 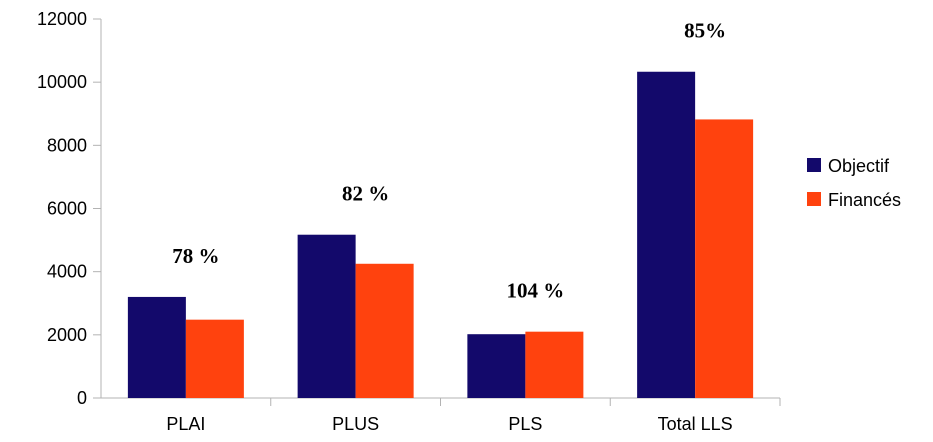 What do you see at coordinates (82, 398) in the screenshot?
I see `y-tick-label: 0` at bounding box center [82, 398].